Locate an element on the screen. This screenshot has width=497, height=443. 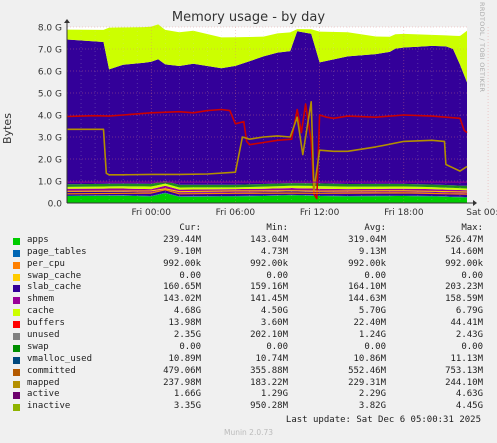
munin-version: Munin 2.0.73 is located at coordinates (248, 432).